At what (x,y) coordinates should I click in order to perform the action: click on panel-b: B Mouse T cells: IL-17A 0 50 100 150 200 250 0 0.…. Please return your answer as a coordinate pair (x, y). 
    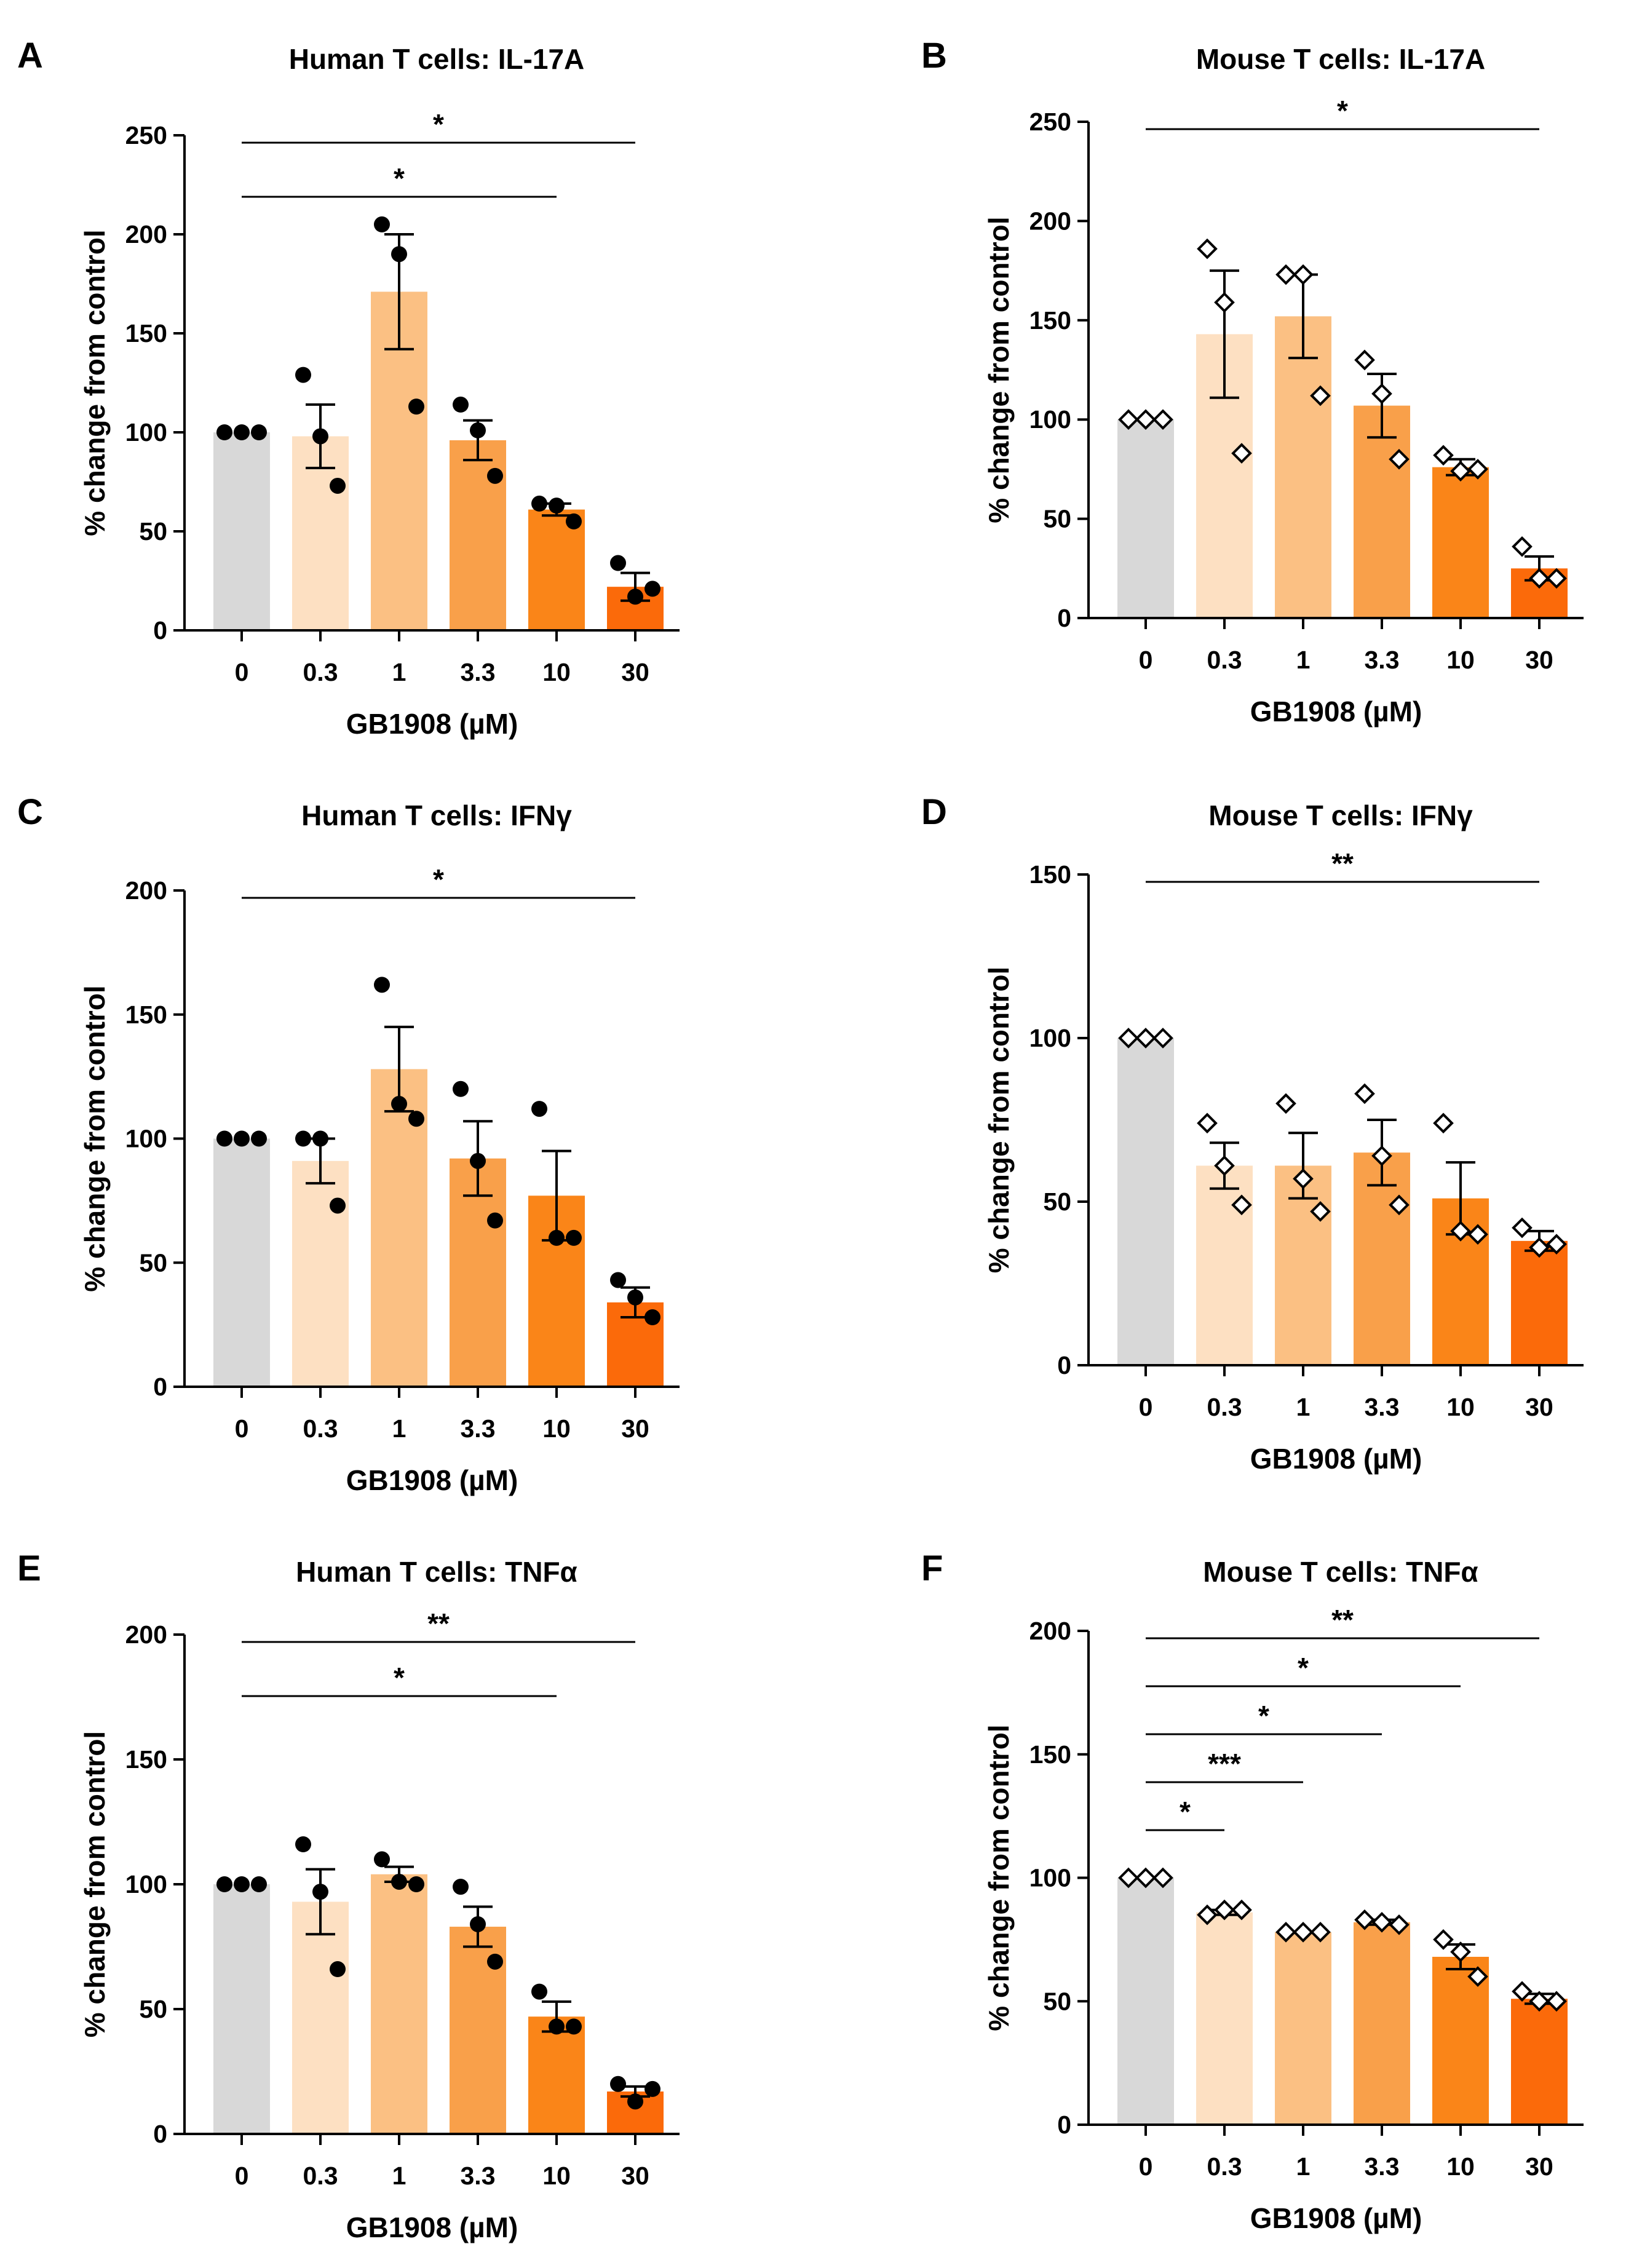
    Looking at the image, I should click on (1252, 382).